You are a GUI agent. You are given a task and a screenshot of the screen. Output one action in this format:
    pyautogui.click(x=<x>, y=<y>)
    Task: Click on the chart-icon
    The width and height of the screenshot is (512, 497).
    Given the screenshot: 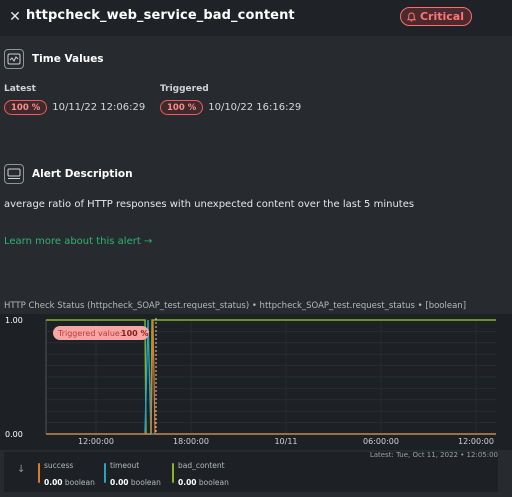 What is the action you would take?
    pyautogui.click(x=14, y=59)
    